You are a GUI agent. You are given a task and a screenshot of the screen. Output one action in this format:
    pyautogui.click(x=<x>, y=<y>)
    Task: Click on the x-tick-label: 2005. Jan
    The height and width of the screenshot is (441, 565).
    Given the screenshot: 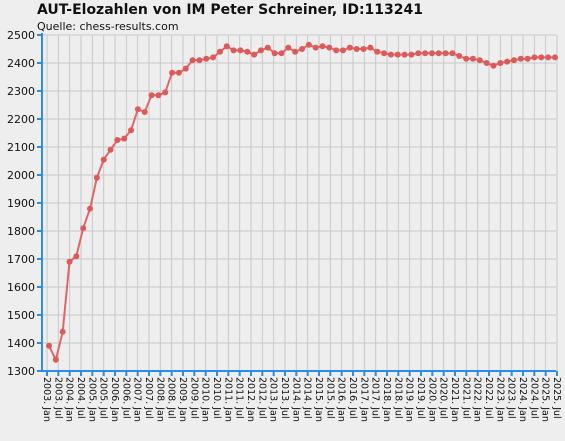 What is the action you would take?
    pyautogui.click(x=91, y=399)
    